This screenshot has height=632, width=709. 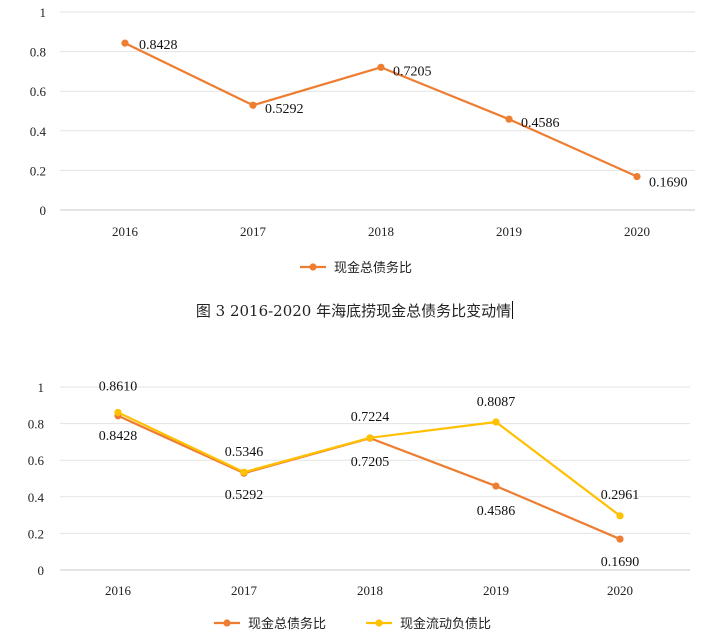 What do you see at coordinates (369, 477) in the screenshot?
I see `series-line` at bounding box center [369, 477].